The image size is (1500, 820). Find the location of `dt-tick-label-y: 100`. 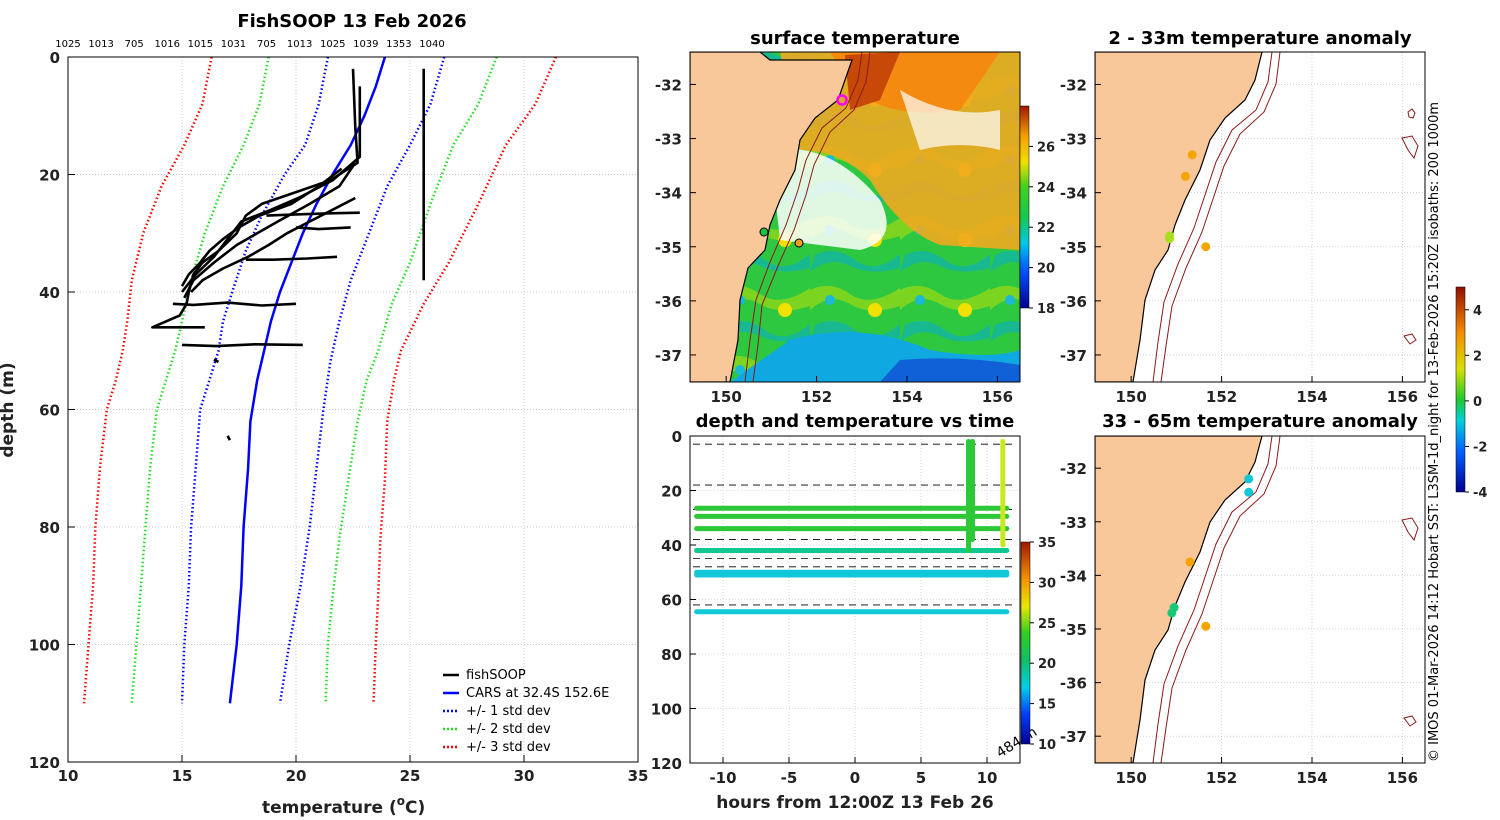

dt-tick-label-y: 100 is located at coordinates (666, 710).